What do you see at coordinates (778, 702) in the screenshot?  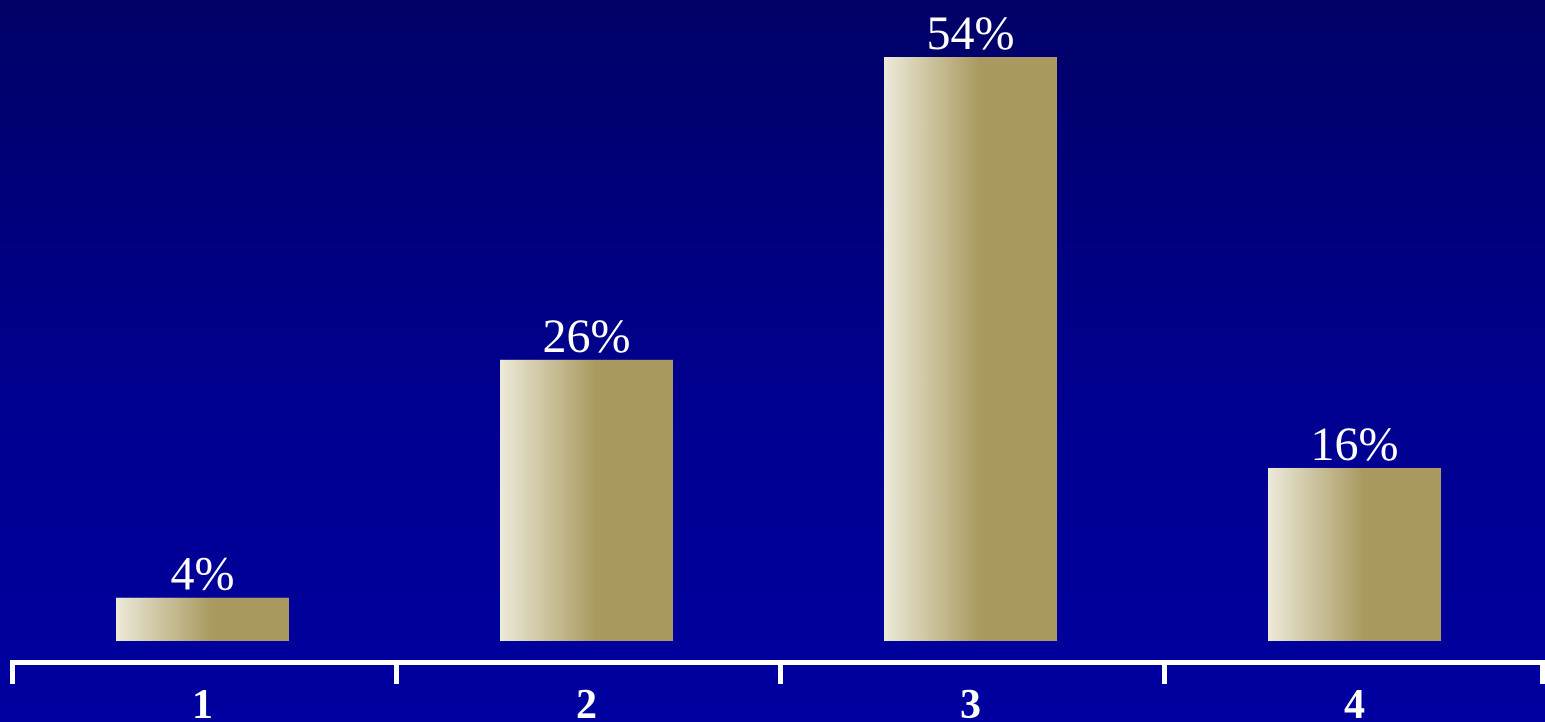 I see `x-tick-labels-group: 1 2 3 4` at bounding box center [778, 702].